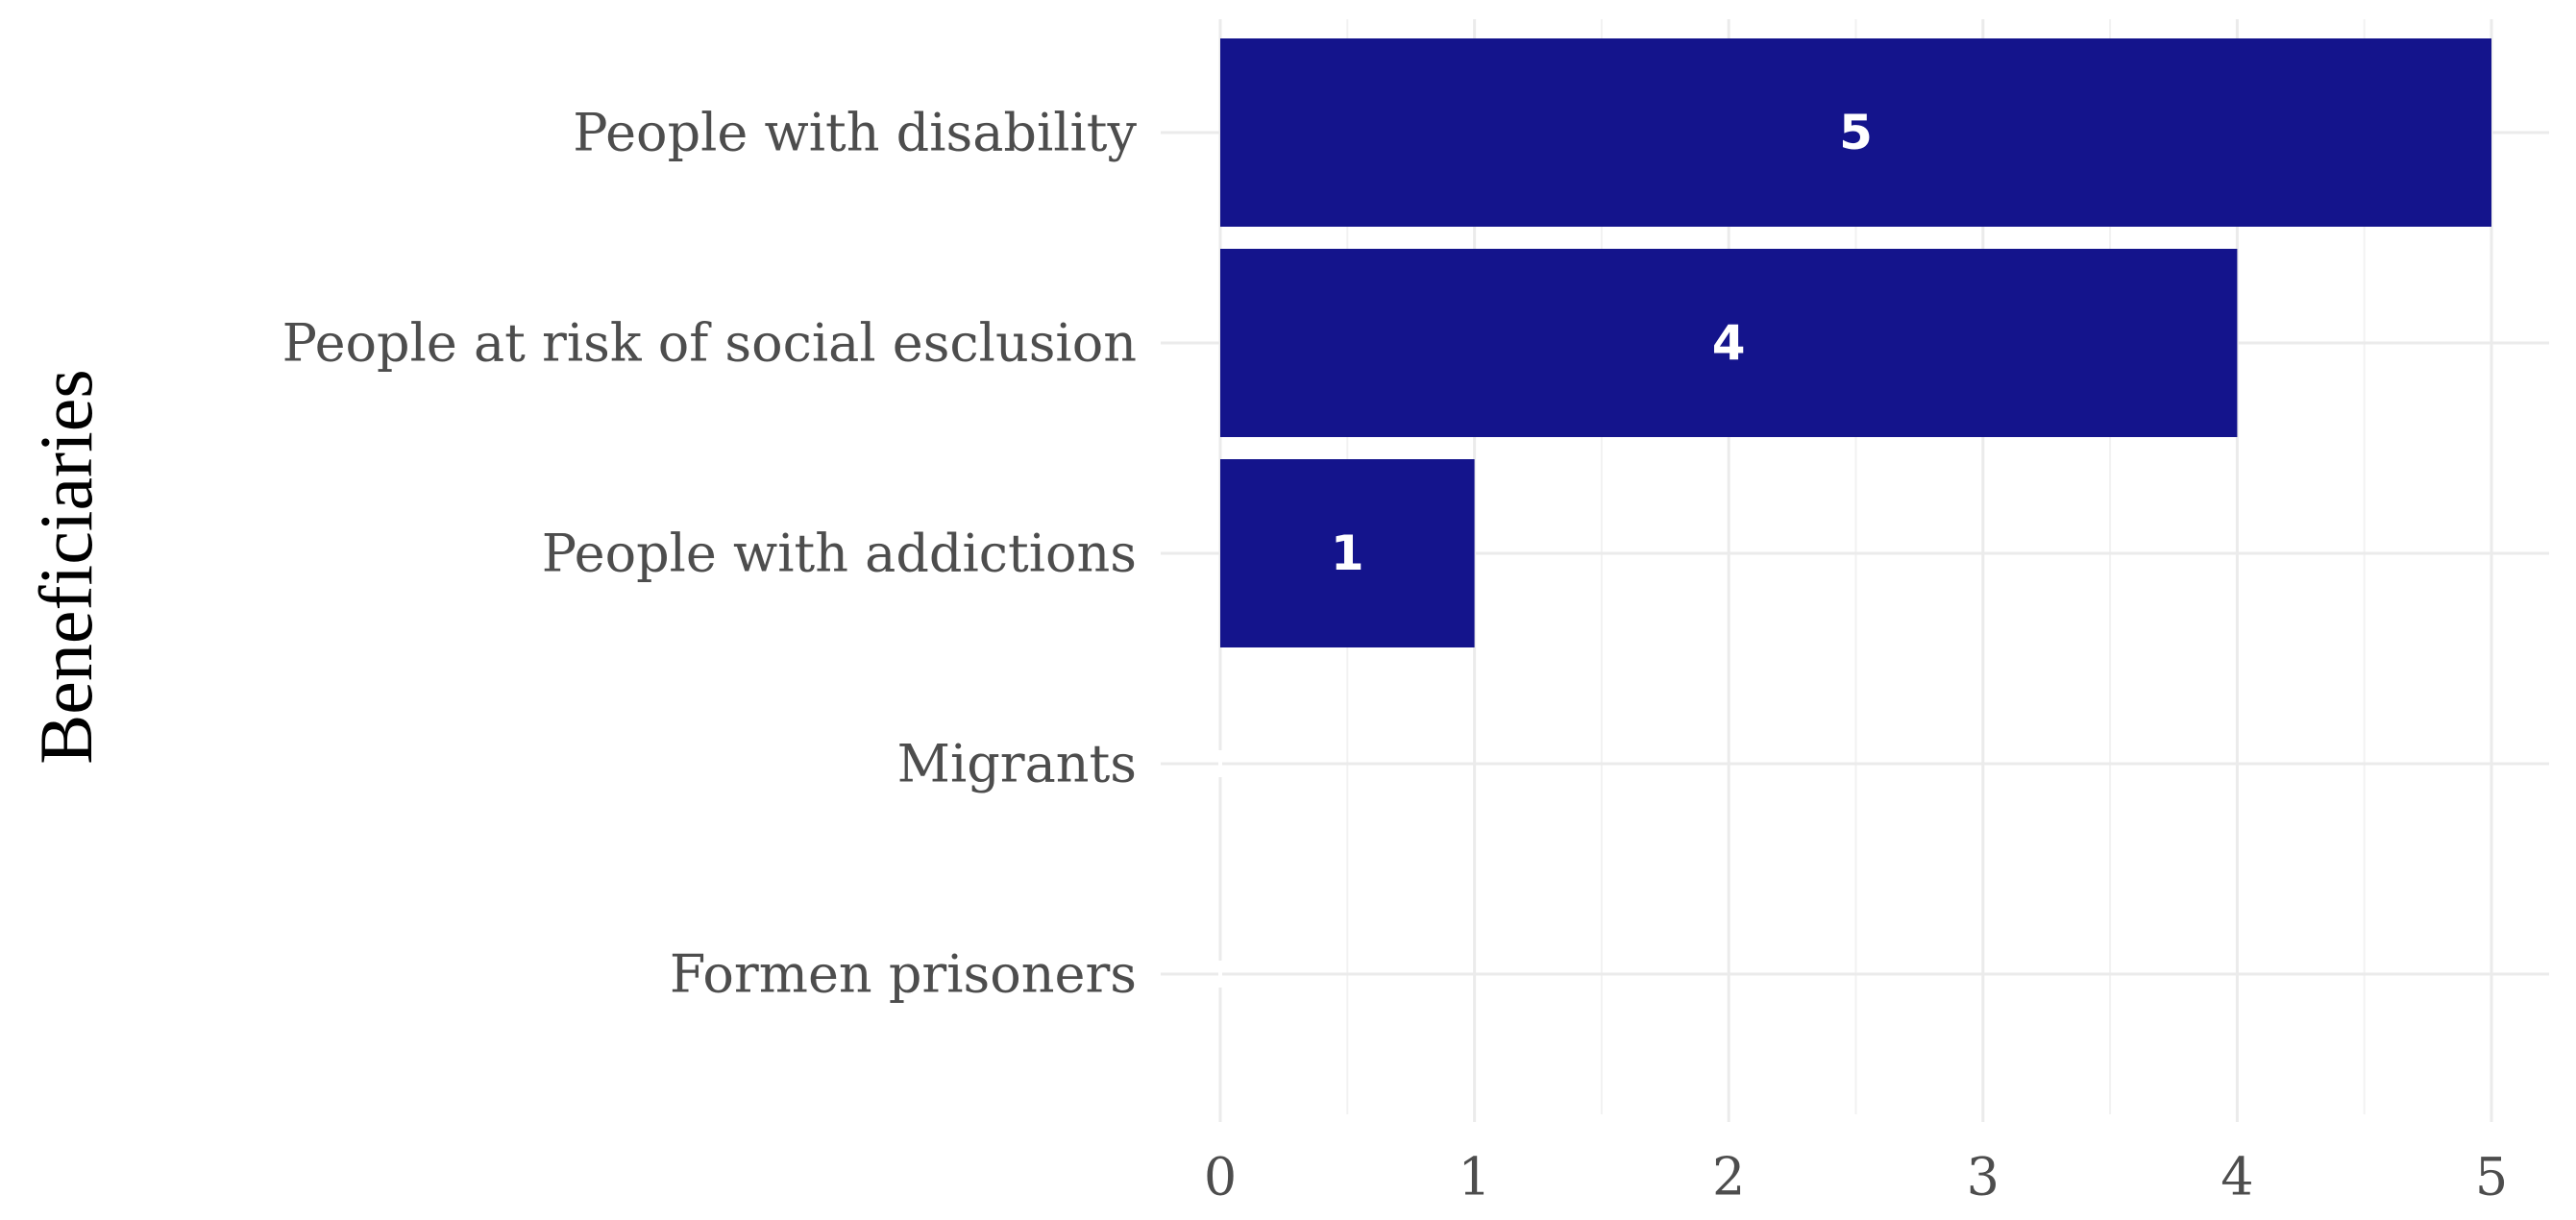 This screenshot has height=1220, width=2576. I want to click on x-tick-label: 3, so click(1983, 1177).